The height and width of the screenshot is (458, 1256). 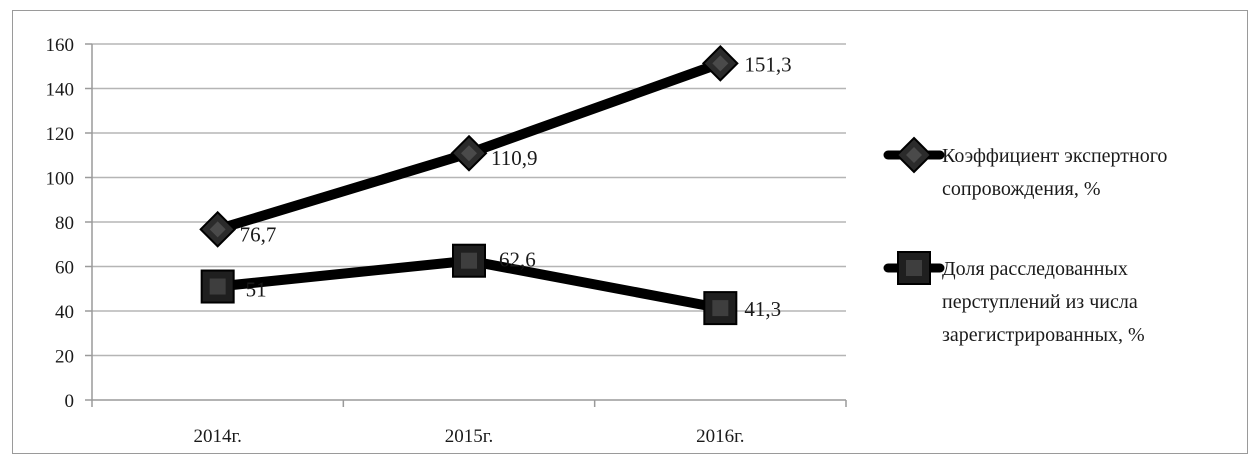 What do you see at coordinates (762, 309) in the screenshot?
I see `data-label: 41,3` at bounding box center [762, 309].